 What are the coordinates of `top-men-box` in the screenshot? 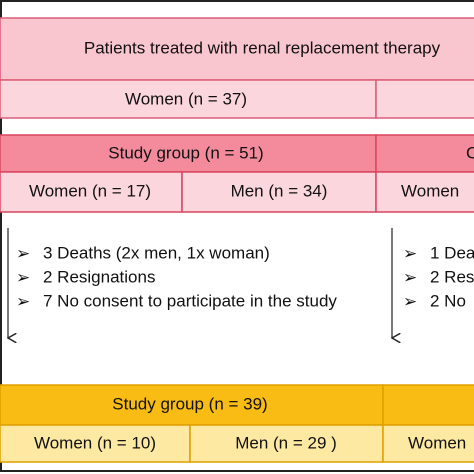 It's located at (424, 99).